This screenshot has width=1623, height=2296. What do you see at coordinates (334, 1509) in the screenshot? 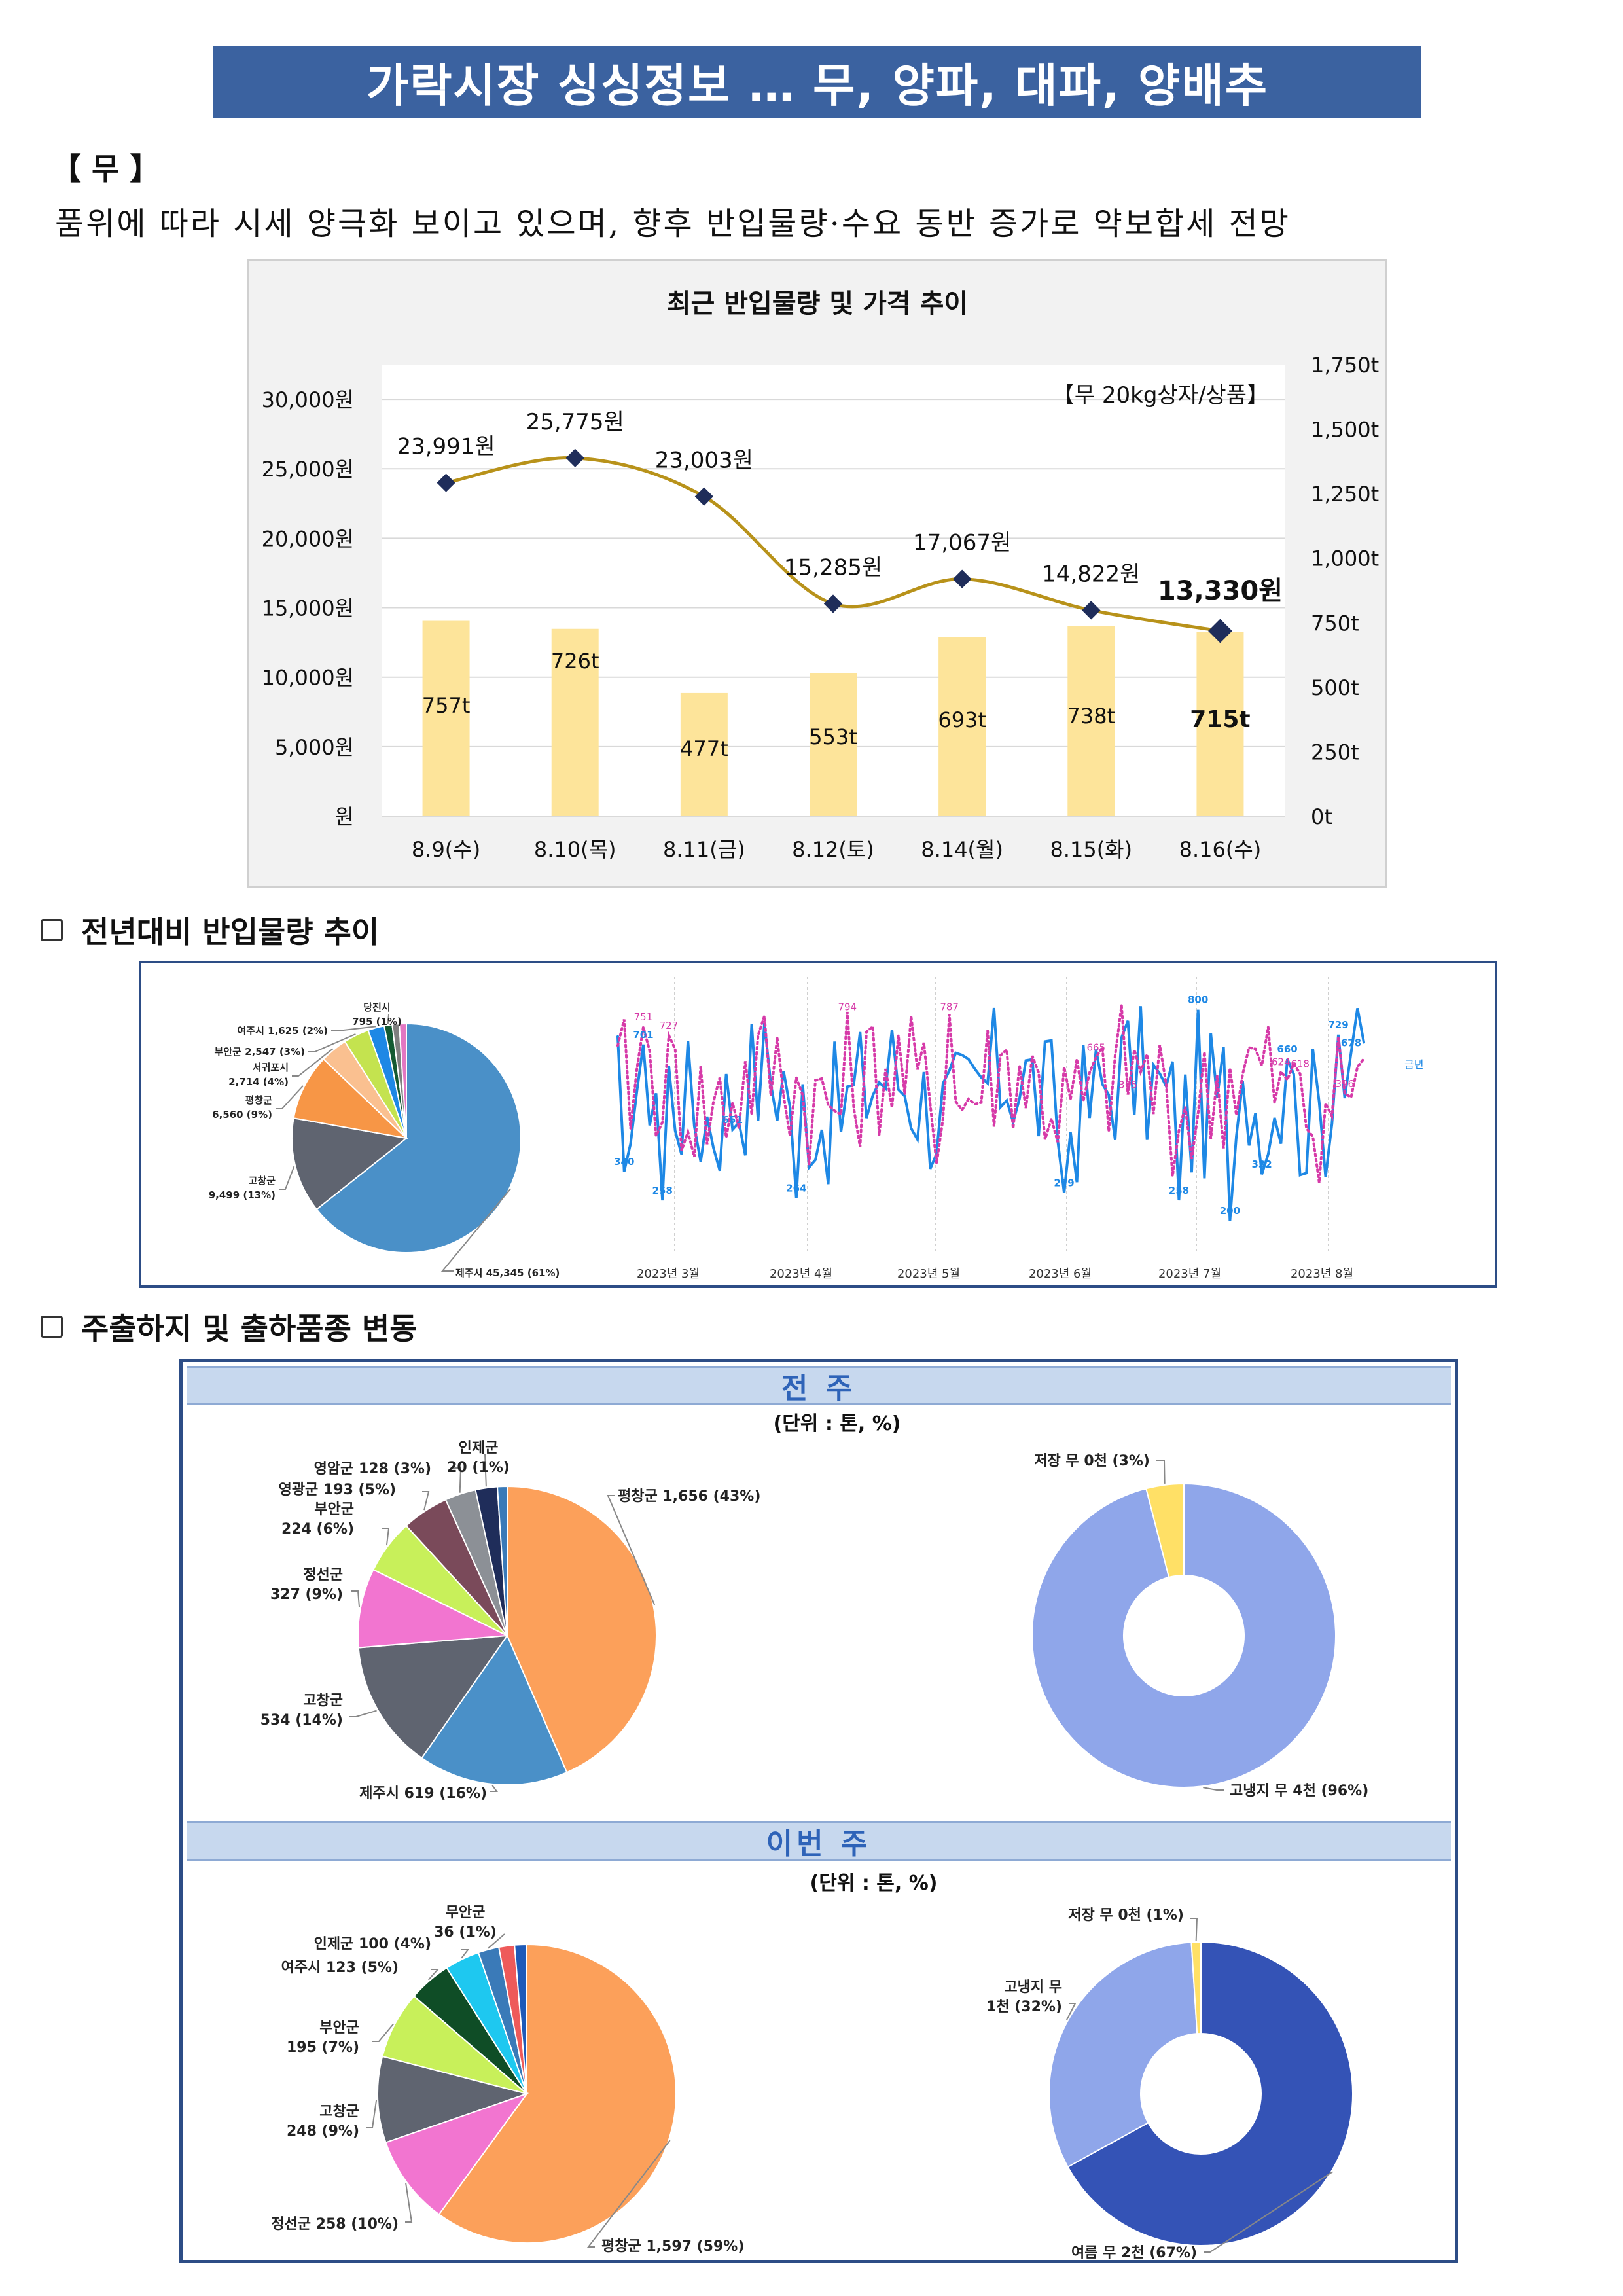
I see `last-week-origin-pie-slice-label: 부안군` at bounding box center [334, 1509].